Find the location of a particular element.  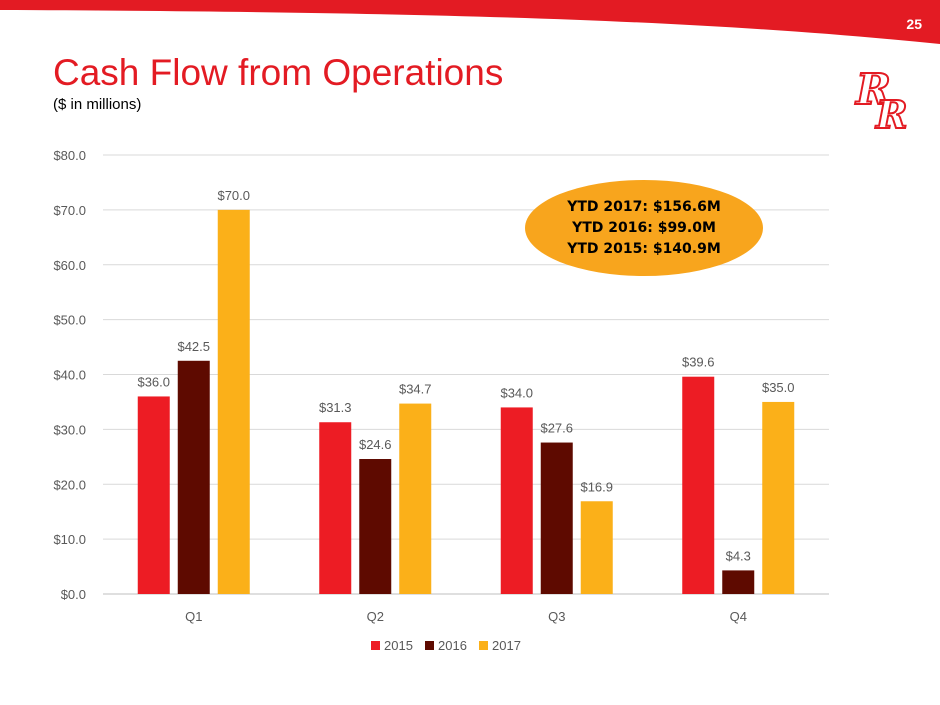

ytd-2017-text: YTD 2017: $156.6M is located at coordinates (644, 206).